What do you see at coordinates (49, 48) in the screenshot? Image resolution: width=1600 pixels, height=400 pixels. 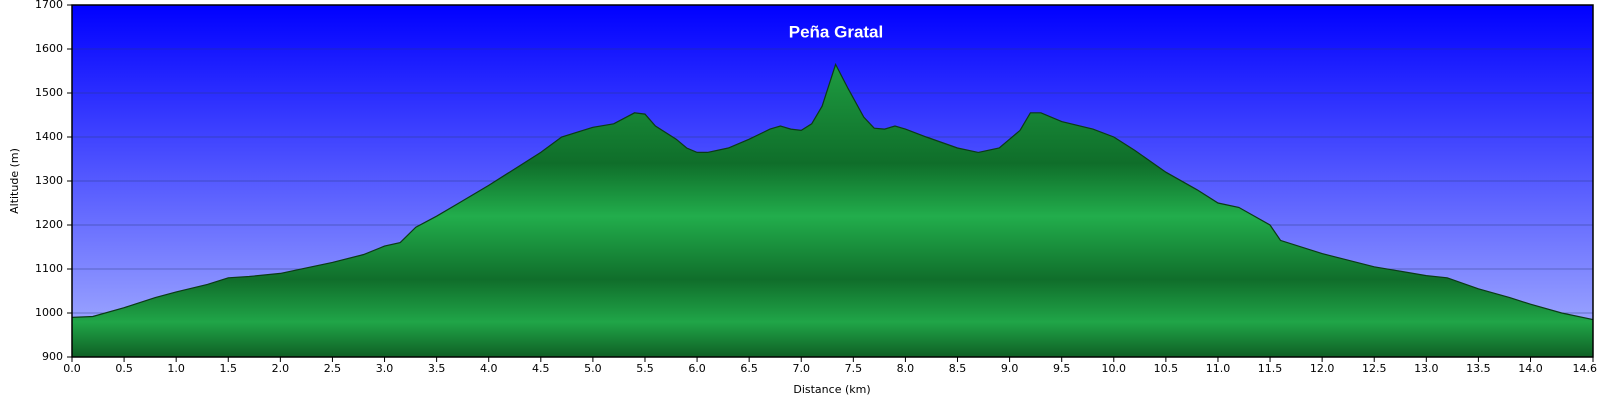 I see `y-tick-label: 1600` at bounding box center [49, 48].